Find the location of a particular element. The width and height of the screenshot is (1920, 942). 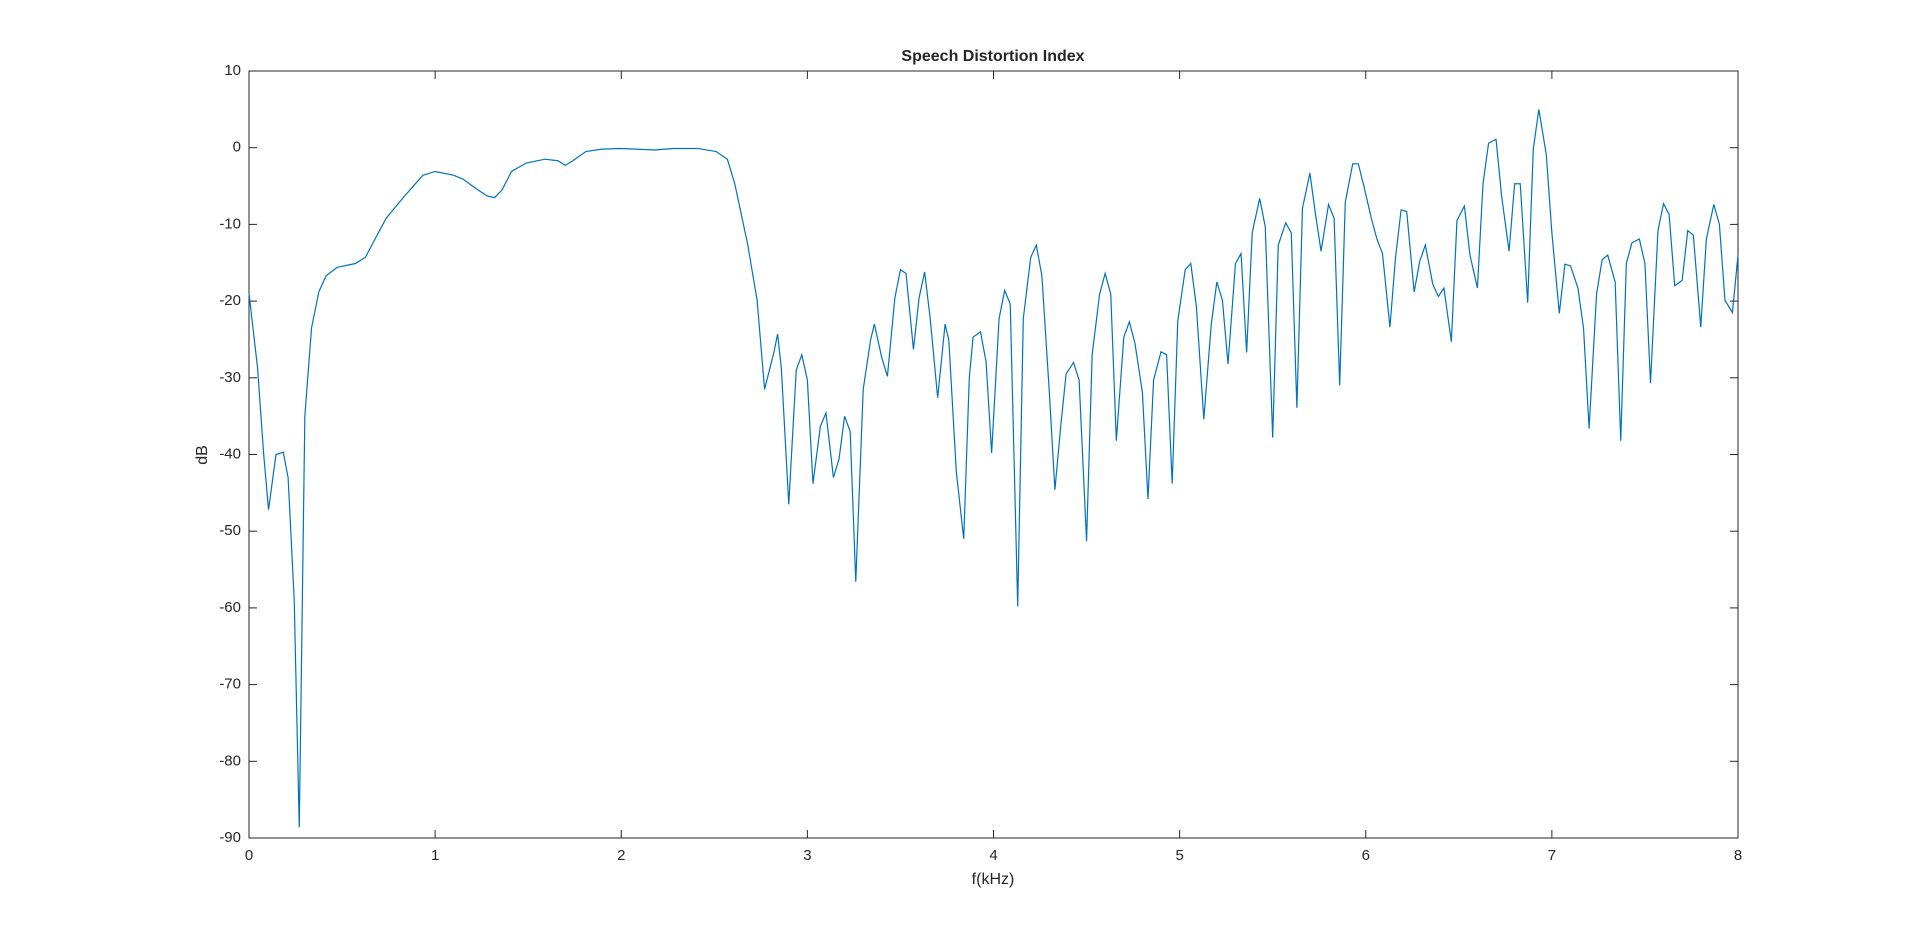

y-tick-label: -50 is located at coordinates (230, 530).